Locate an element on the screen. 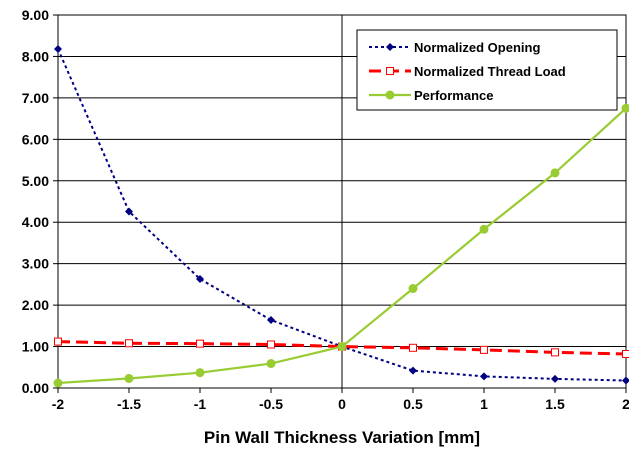  normalized-thread-load-line is located at coordinates (342, 348).